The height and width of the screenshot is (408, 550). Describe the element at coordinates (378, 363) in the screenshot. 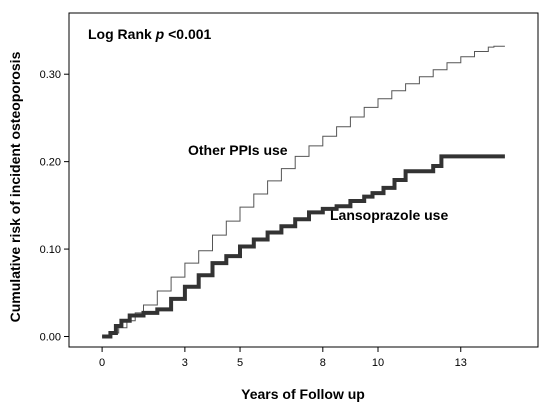

I see `x-tick-label: 10` at that location.